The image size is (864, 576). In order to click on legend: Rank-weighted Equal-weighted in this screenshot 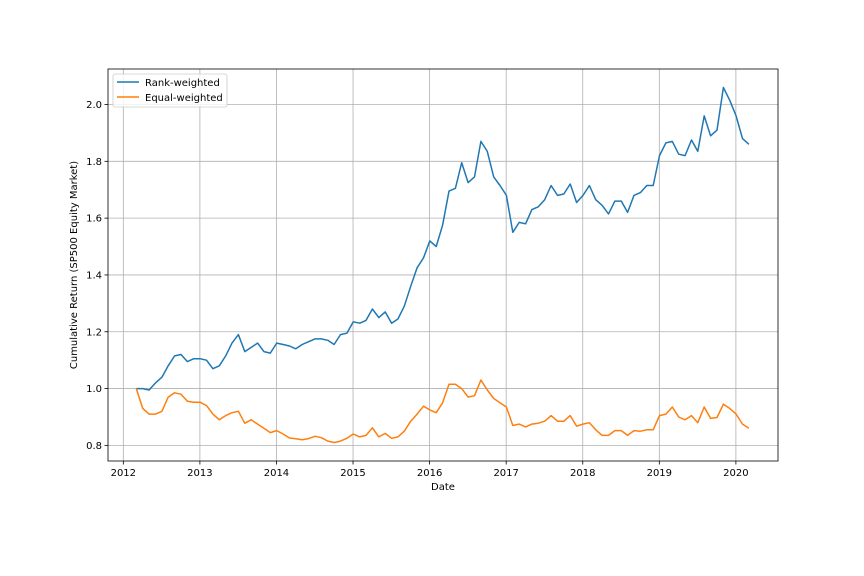, I will do `click(170, 90)`.